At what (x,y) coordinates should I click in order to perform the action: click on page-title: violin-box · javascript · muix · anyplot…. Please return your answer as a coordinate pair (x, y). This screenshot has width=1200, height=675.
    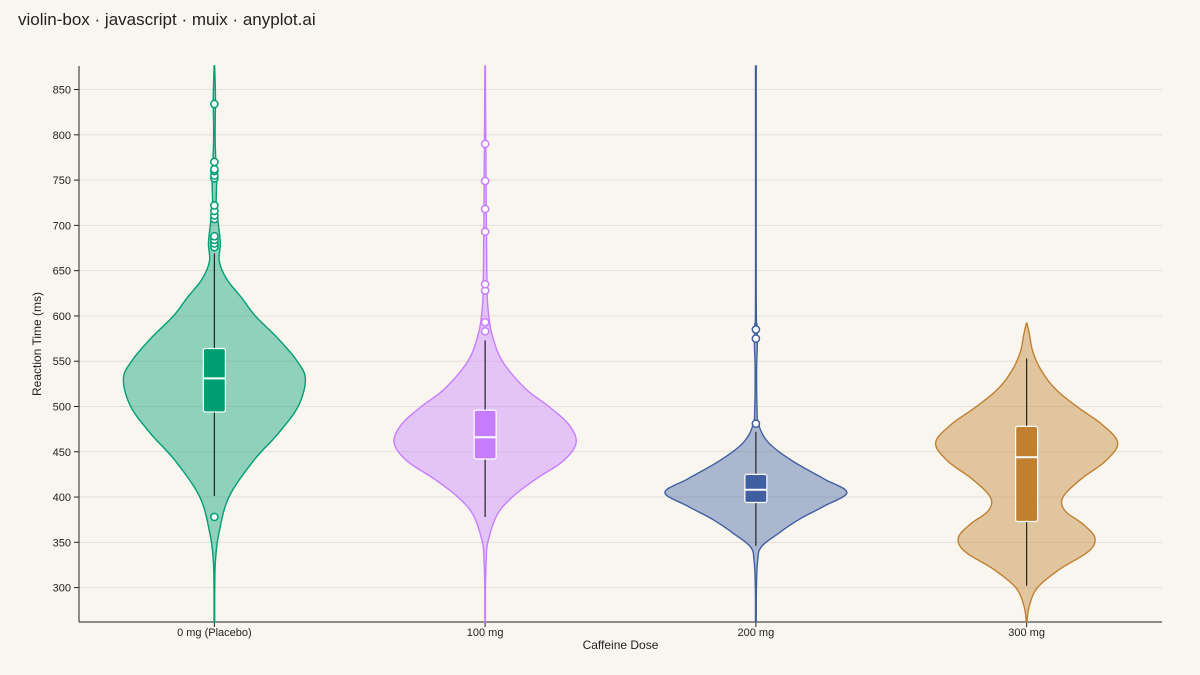
    Looking at the image, I should click on (167, 19).